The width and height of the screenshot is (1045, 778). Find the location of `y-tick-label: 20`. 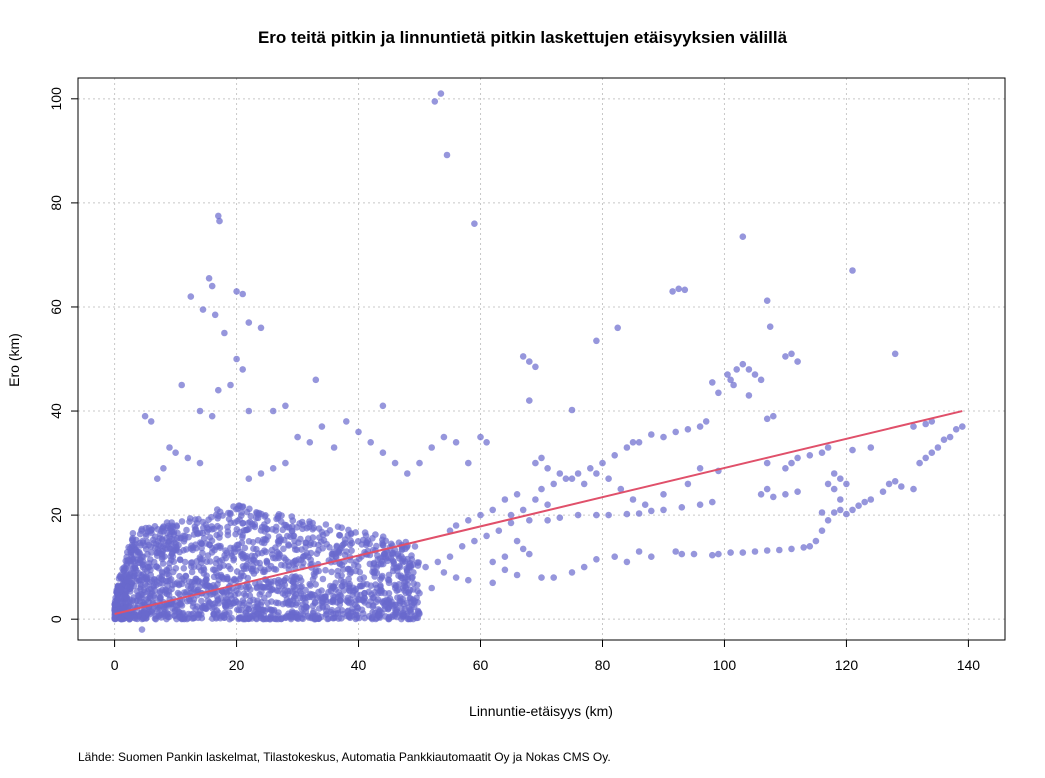

y-tick-label: 20 is located at coordinates (56, 515).